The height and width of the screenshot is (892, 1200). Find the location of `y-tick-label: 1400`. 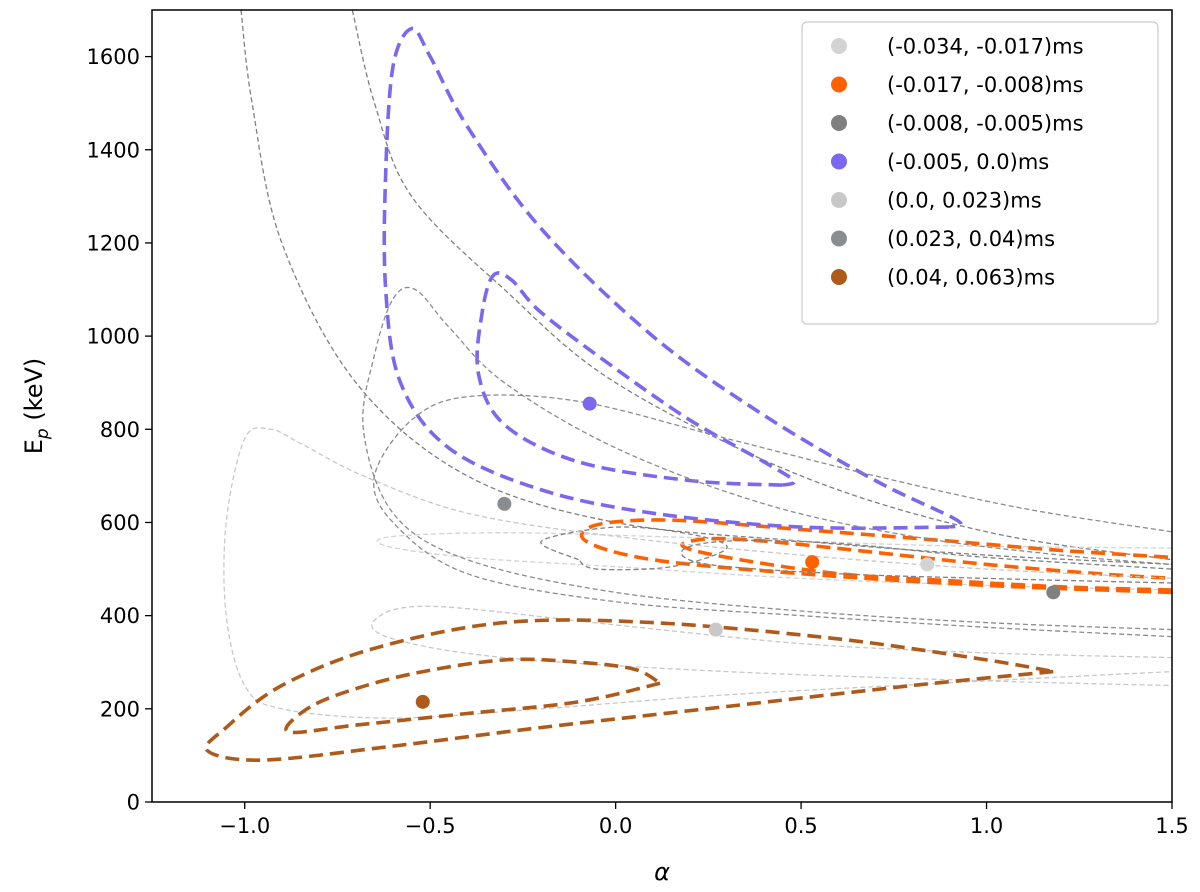

y-tick-label: 1400 is located at coordinates (113, 150).